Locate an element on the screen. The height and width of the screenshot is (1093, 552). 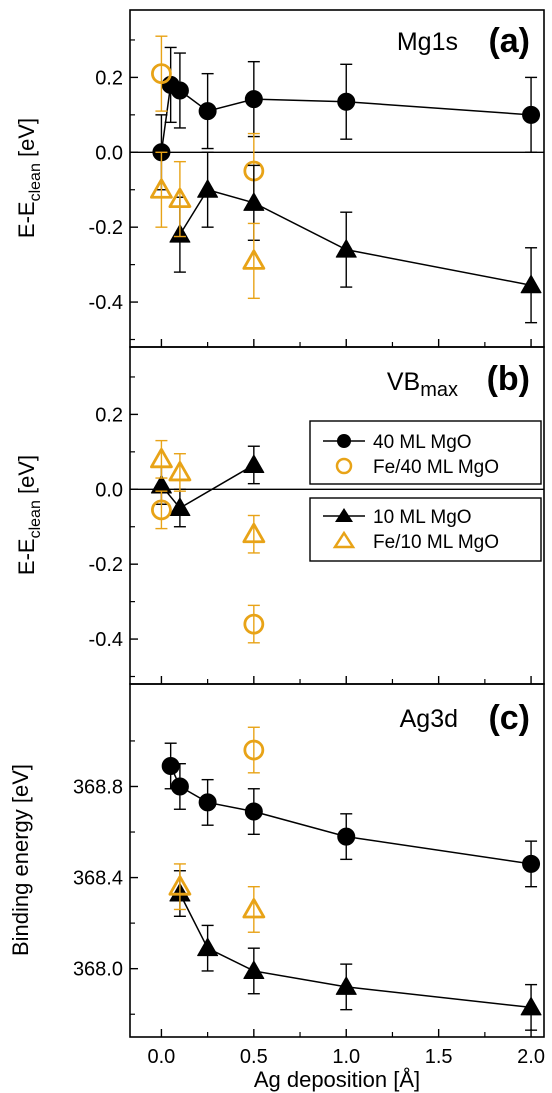
panel-c-ytick-label: 368.4 is located at coordinates (98, 879).